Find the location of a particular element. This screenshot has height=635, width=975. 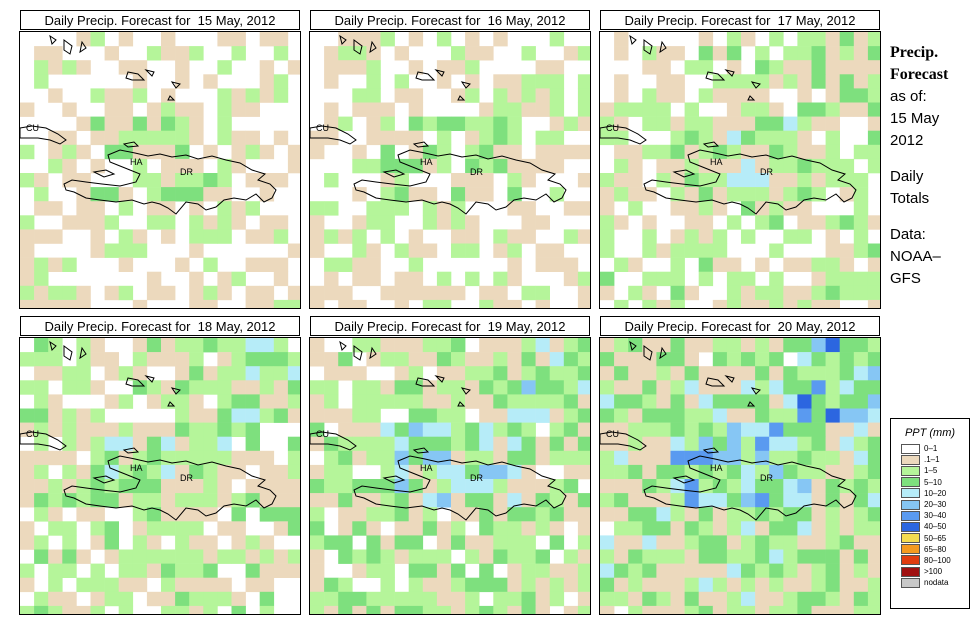

label-haiti: HA is located at coordinates (716, 468).